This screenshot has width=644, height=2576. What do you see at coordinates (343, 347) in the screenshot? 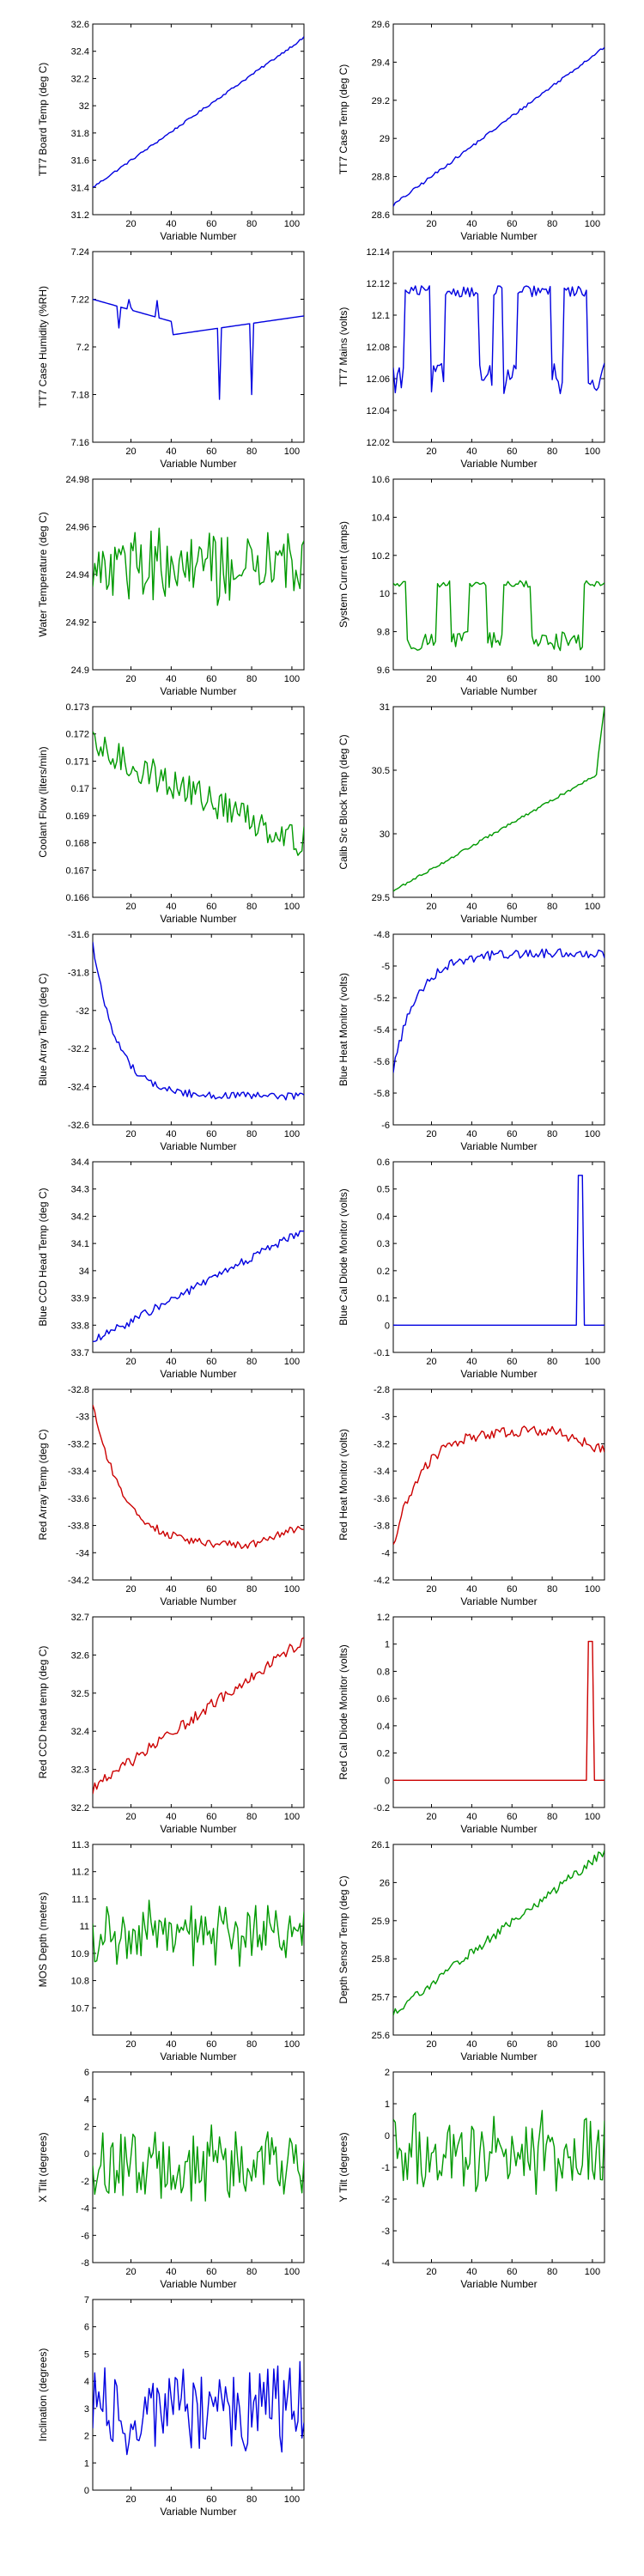
I see `y-axis-title: TT7 Mains (volts)` at bounding box center [343, 347].